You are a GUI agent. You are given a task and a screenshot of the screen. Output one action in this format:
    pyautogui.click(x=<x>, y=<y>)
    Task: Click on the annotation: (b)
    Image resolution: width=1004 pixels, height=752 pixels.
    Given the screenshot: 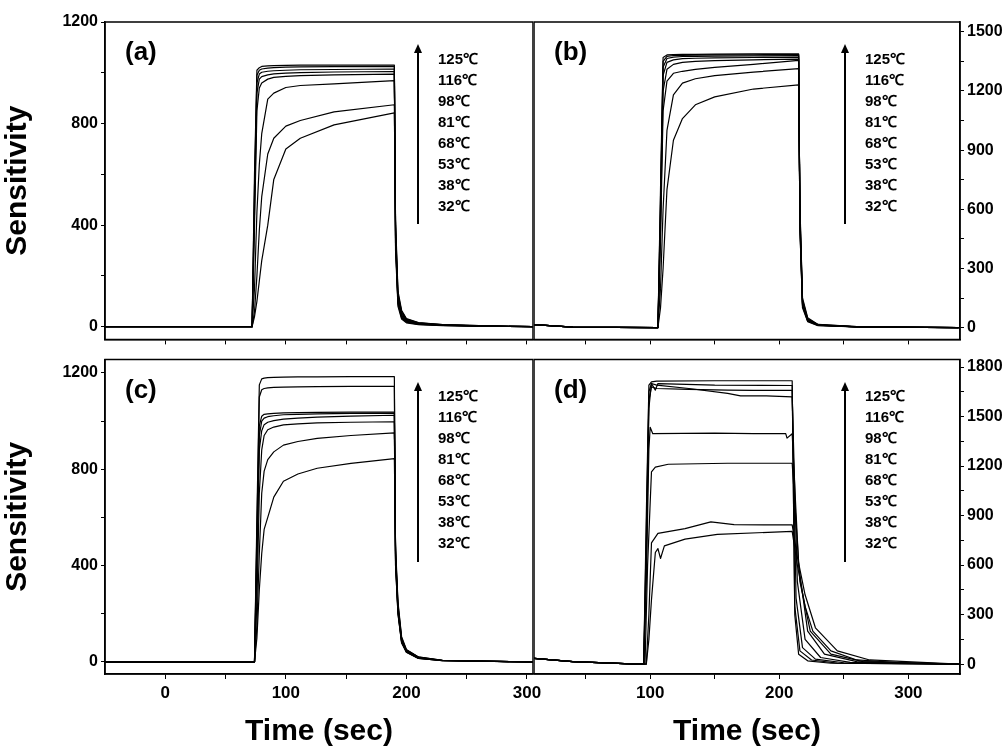 What is the action you would take?
    pyautogui.click(x=571, y=51)
    